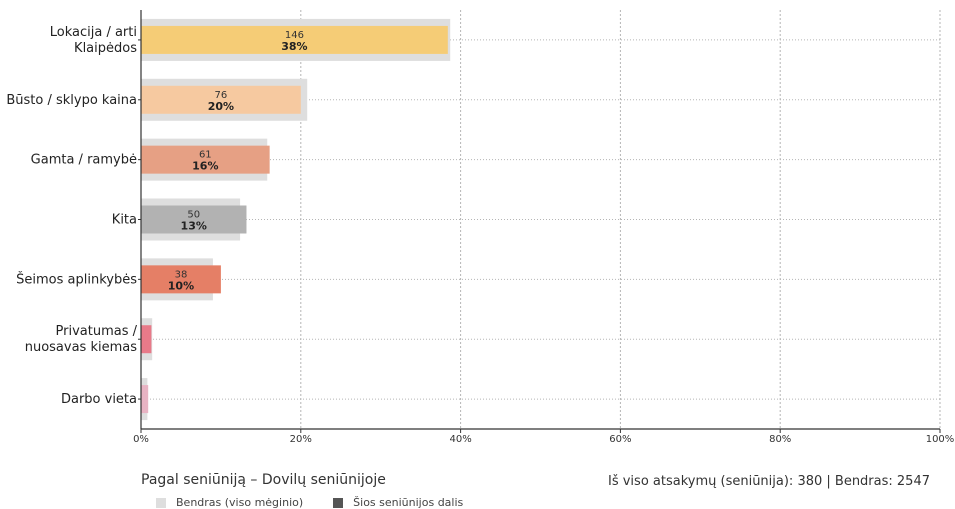 The width and height of the screenshot is (955, 509). What do you see at coordinates (76, 279) in the screenshot?
I see `category-label: Šeimos aplinkybės` at bounding box center [76, 279].